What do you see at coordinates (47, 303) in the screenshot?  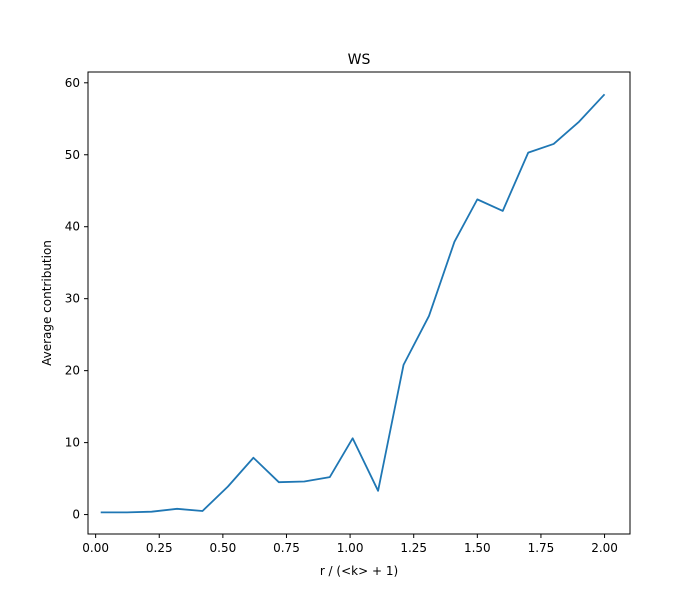 I see `y-axis-label: Average contribution` at bounding box center [47, 303].